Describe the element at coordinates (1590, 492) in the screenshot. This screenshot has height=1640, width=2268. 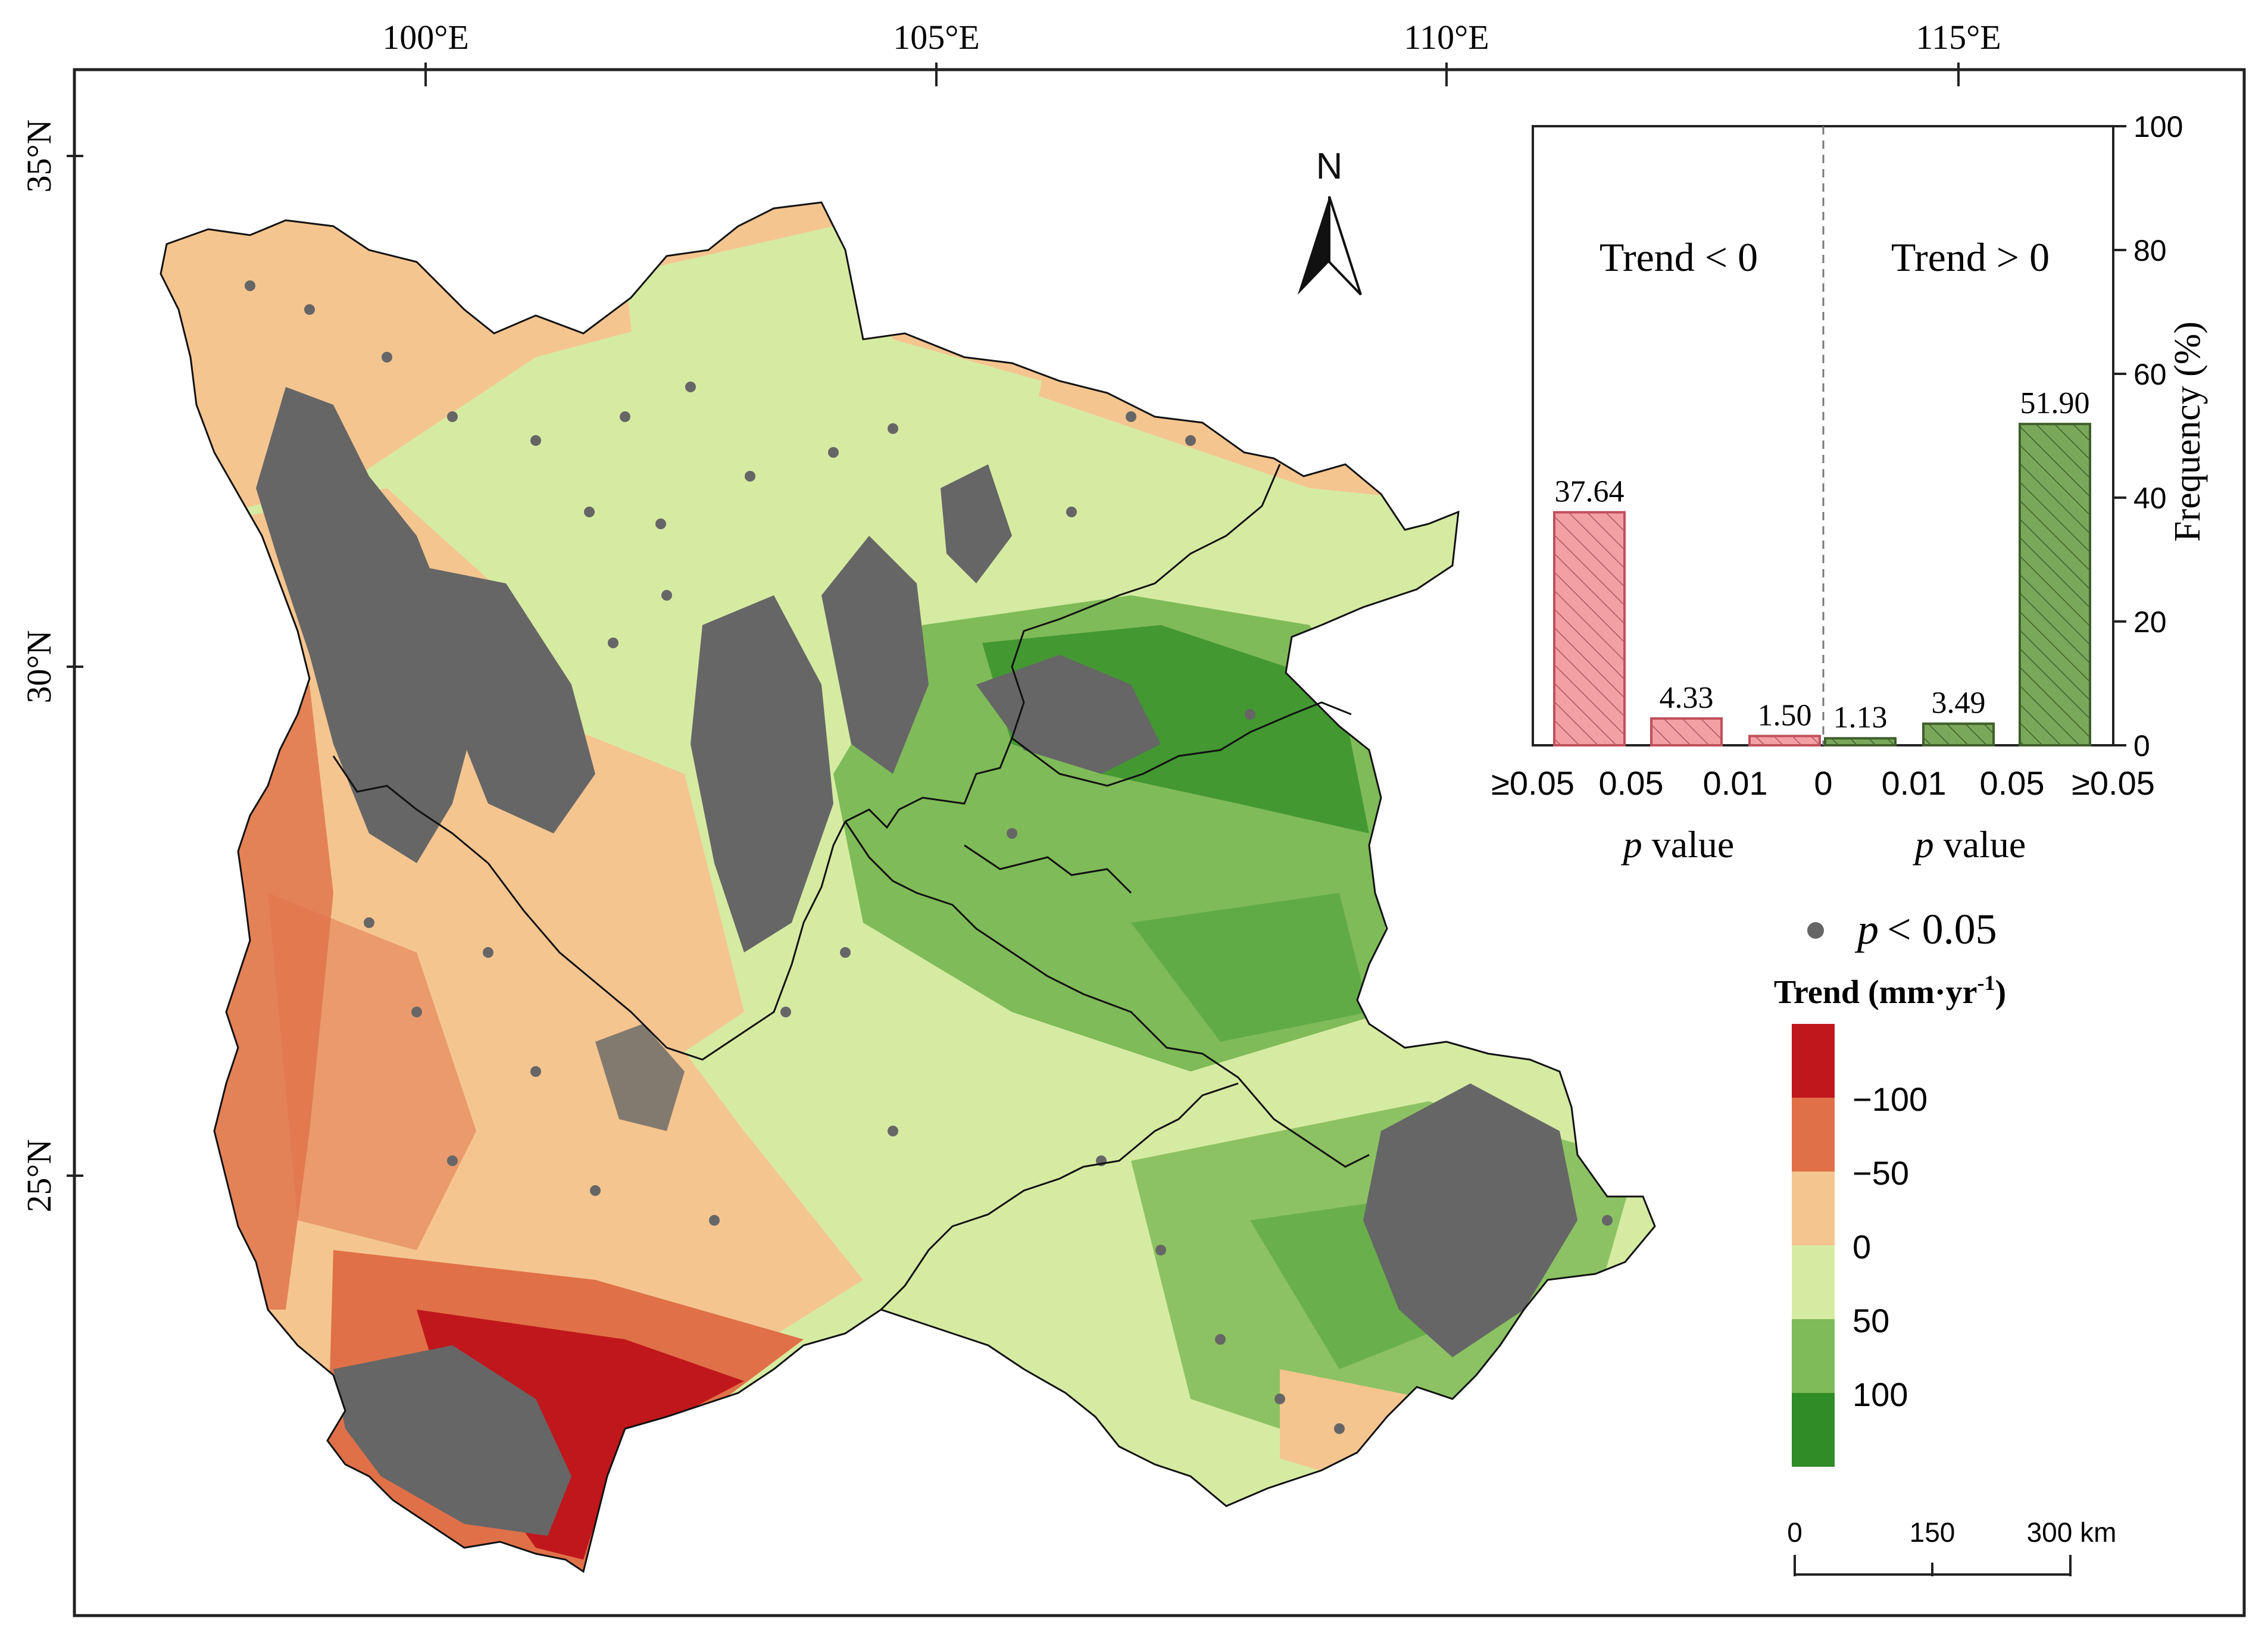
I see `inset-bar-value-label: 37.64` at that location.